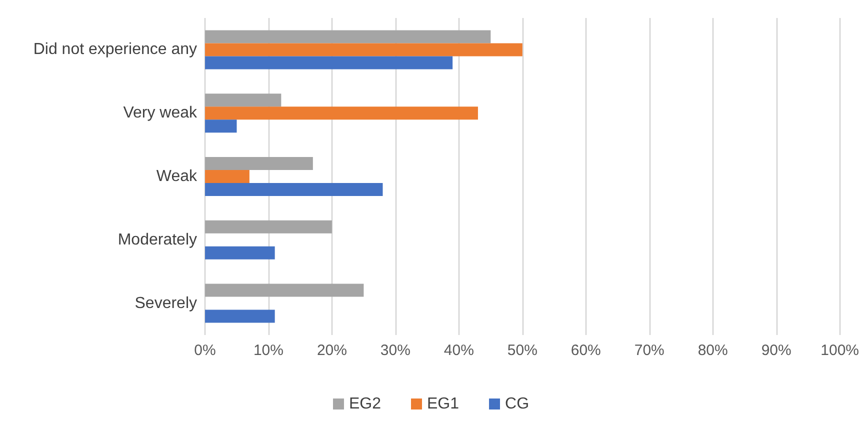 Image resolution: width=862 pixels, height=425 pixels. I want to click on x-tick-label: 10%, so click(268, 350).